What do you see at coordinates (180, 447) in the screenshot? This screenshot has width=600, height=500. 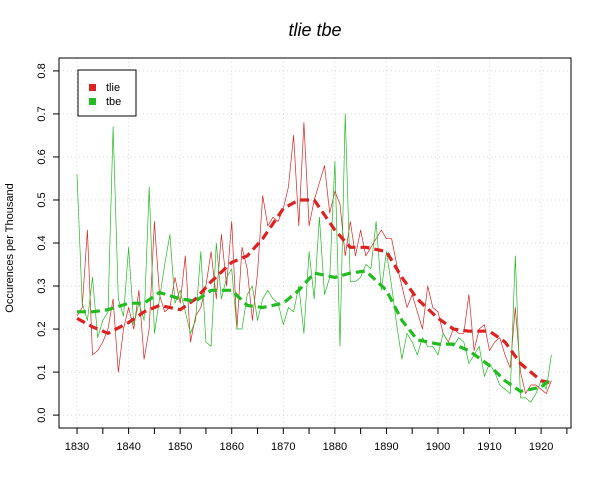 I see `x-tick-label: 1850` at bounding box center [180, 447].